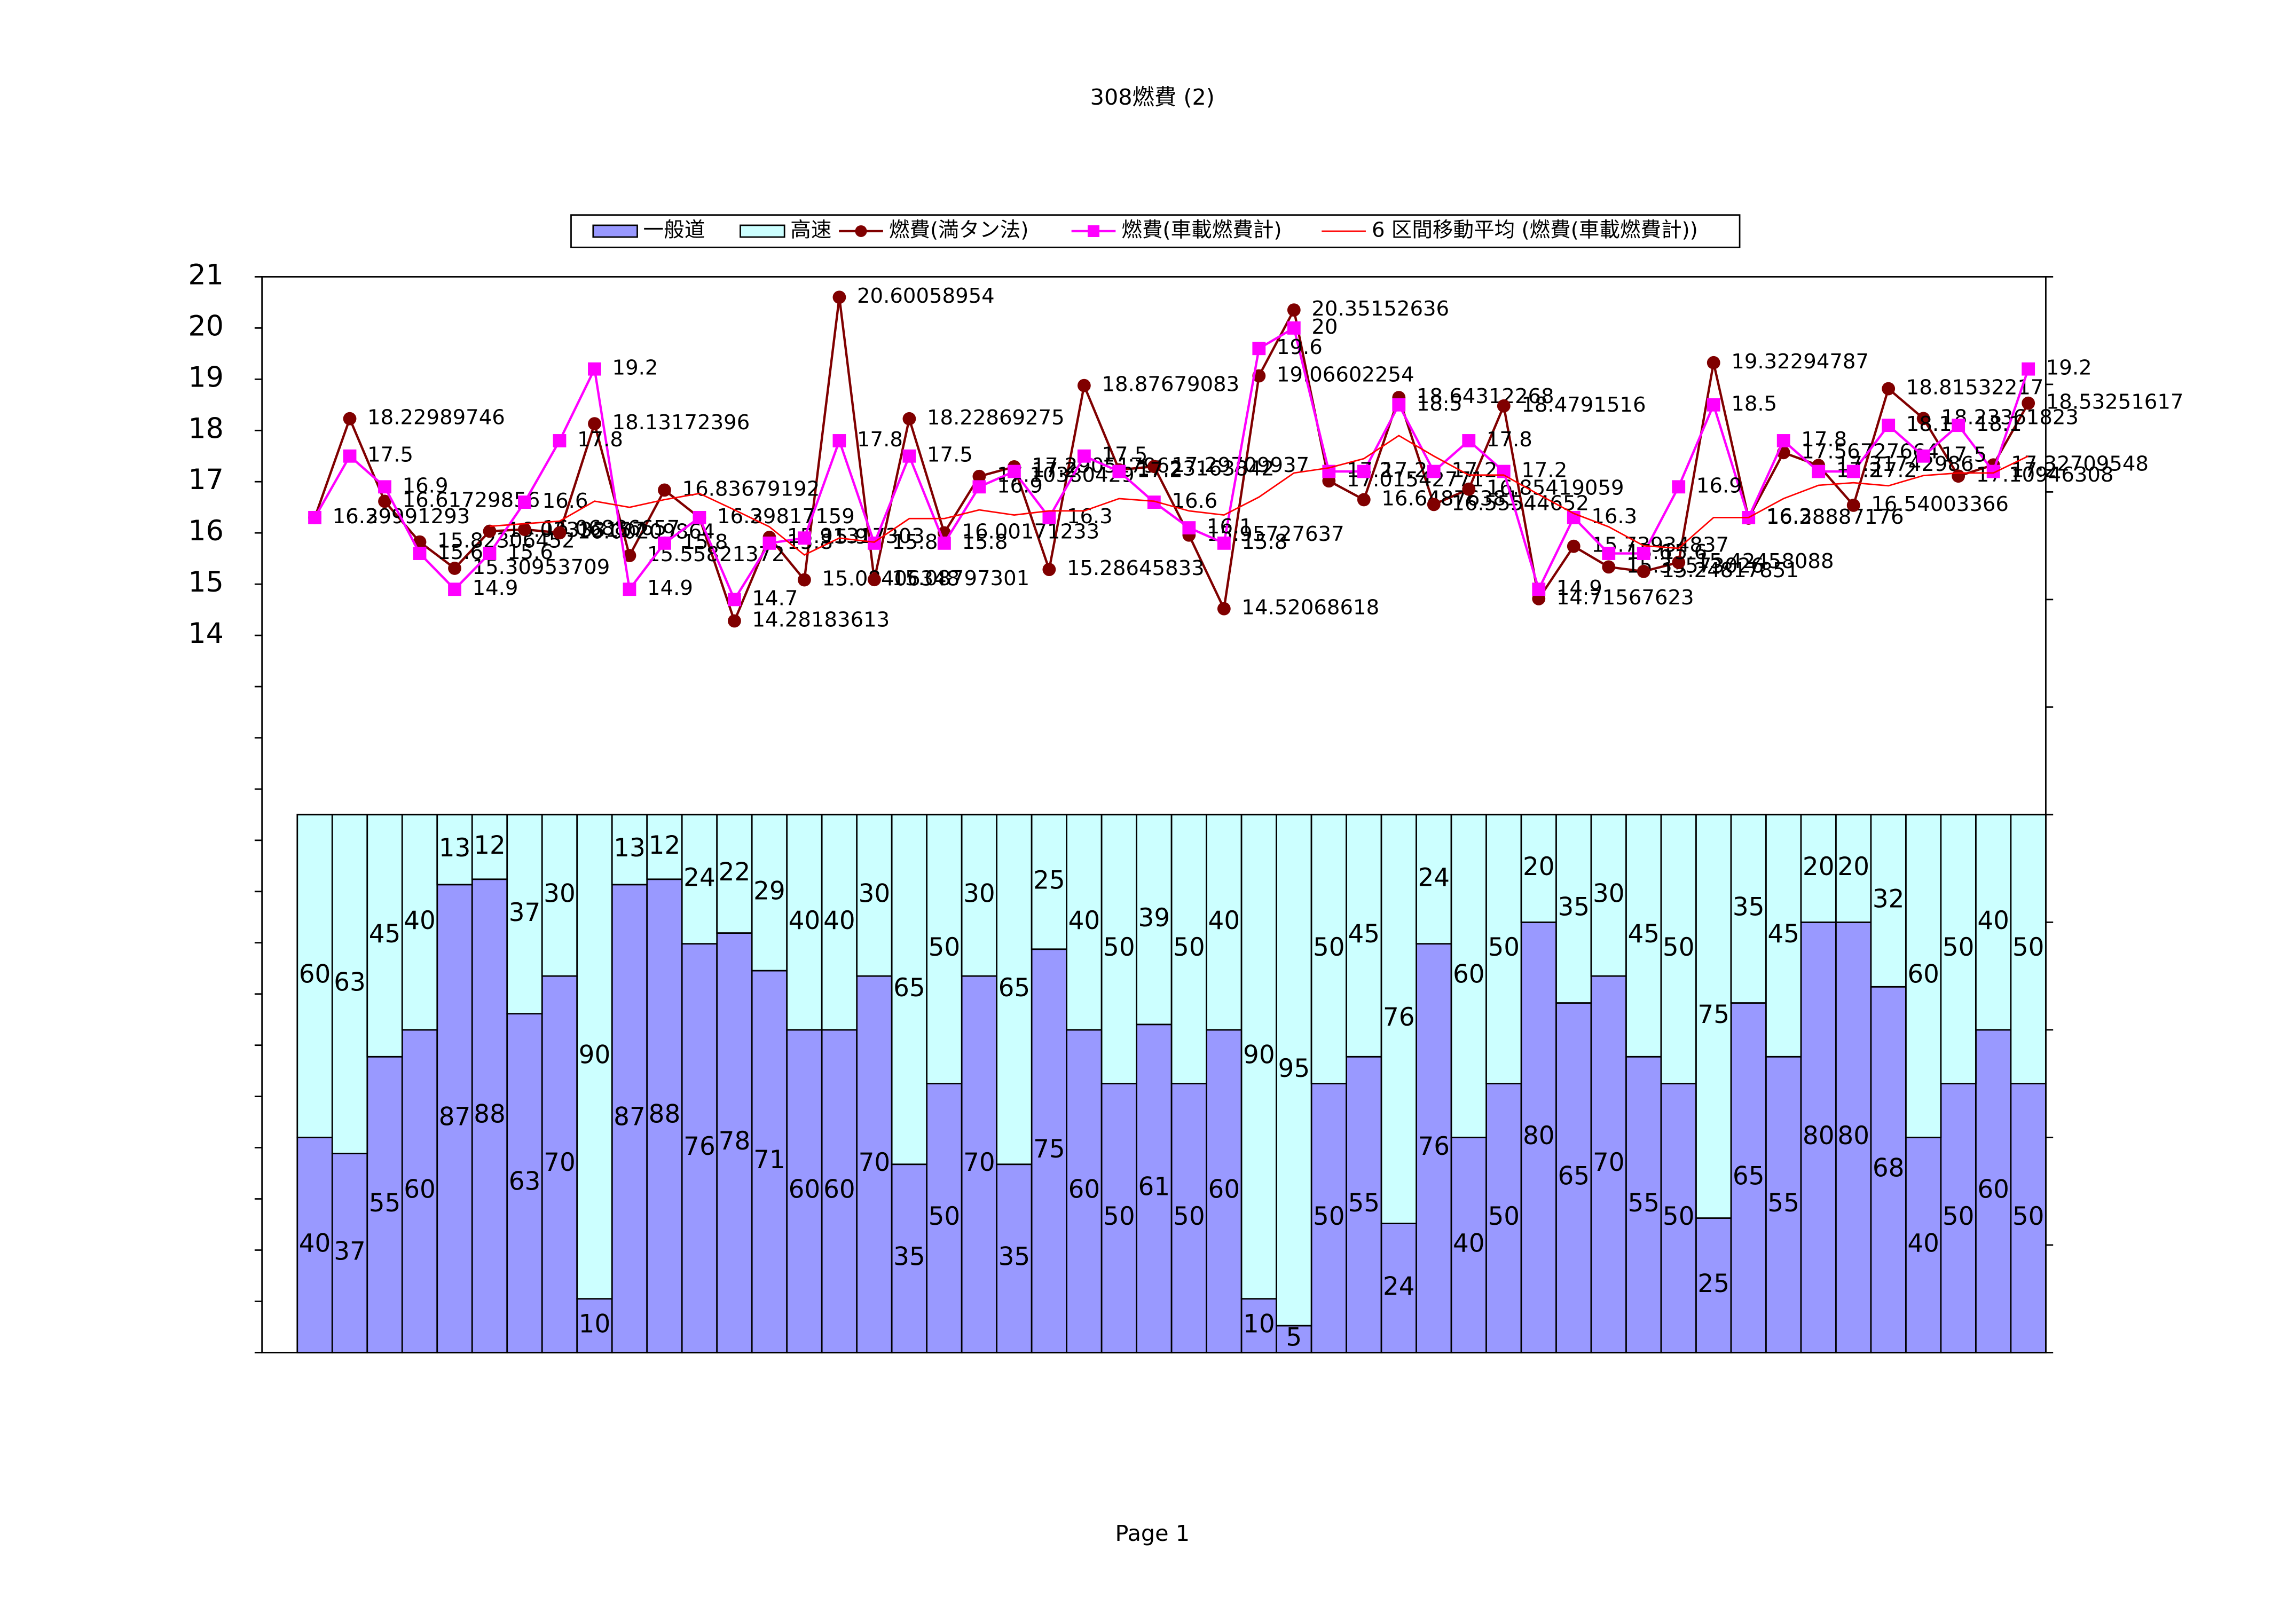 The height and width of the screenshot is (1622, 2296). I want to click on bar-label: 63, so click(350, 983).